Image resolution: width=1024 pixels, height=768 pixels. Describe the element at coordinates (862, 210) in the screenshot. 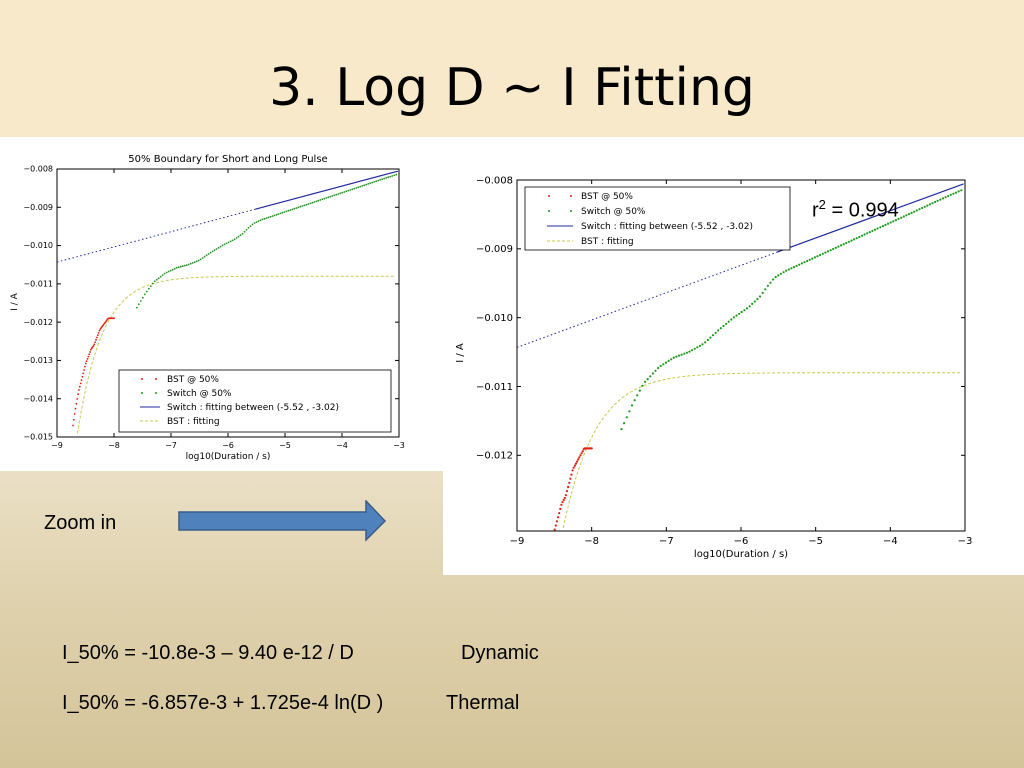

I see `r-squared-value: = 0.994` at that location.